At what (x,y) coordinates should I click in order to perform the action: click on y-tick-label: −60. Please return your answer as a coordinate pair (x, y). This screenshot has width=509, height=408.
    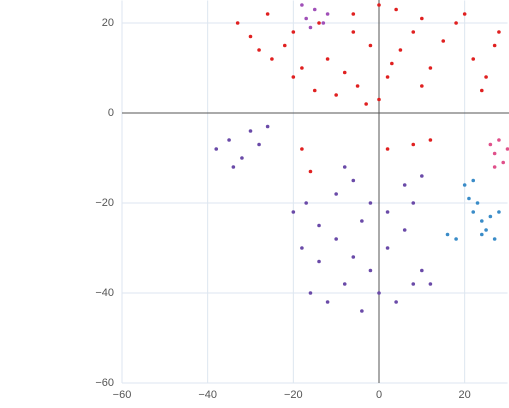
    Looking at the image, I should click on (104, 383).